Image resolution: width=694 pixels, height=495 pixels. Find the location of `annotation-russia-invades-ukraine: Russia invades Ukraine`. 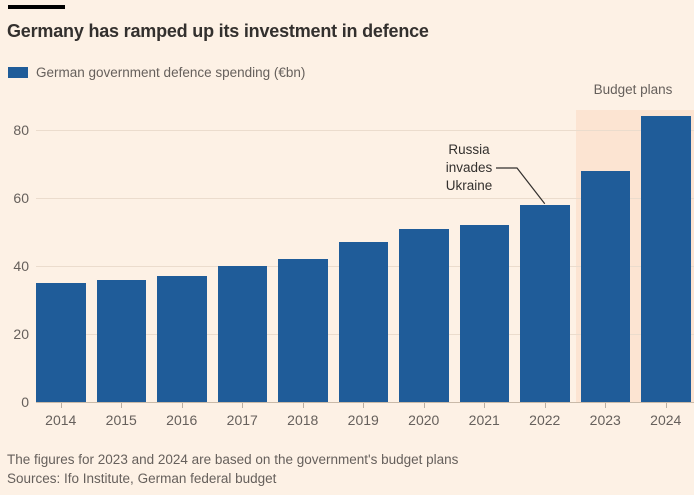

annotation-russia-invades-ukraine: Russia invades Ukraine is located at coordinates (469, 168).